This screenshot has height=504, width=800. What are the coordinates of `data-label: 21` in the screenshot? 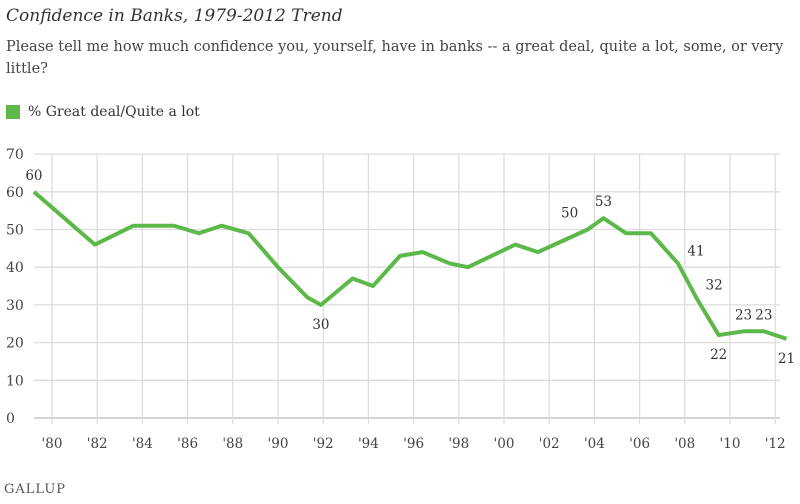 It's located at (786, 359).